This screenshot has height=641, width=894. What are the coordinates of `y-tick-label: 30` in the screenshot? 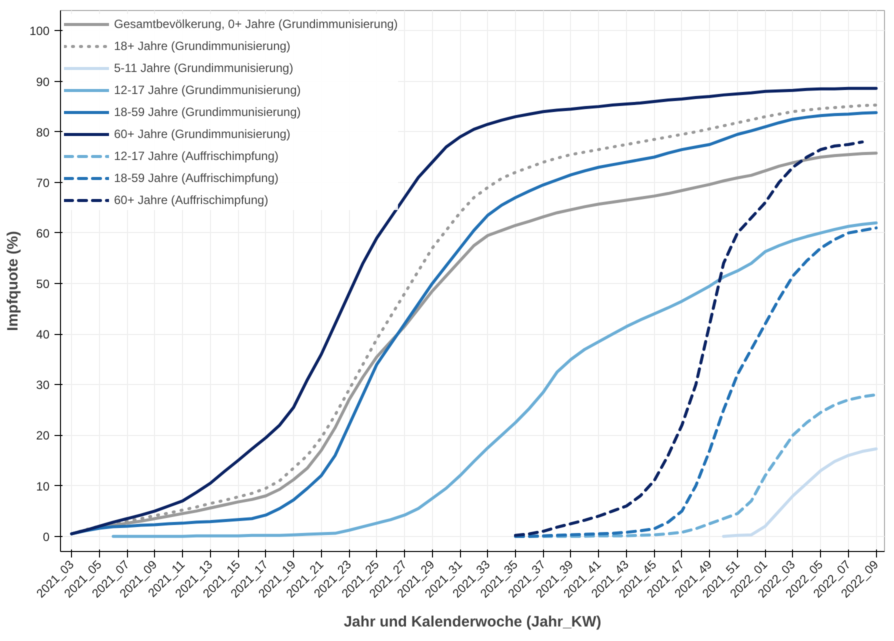 It's located at (43, 385).